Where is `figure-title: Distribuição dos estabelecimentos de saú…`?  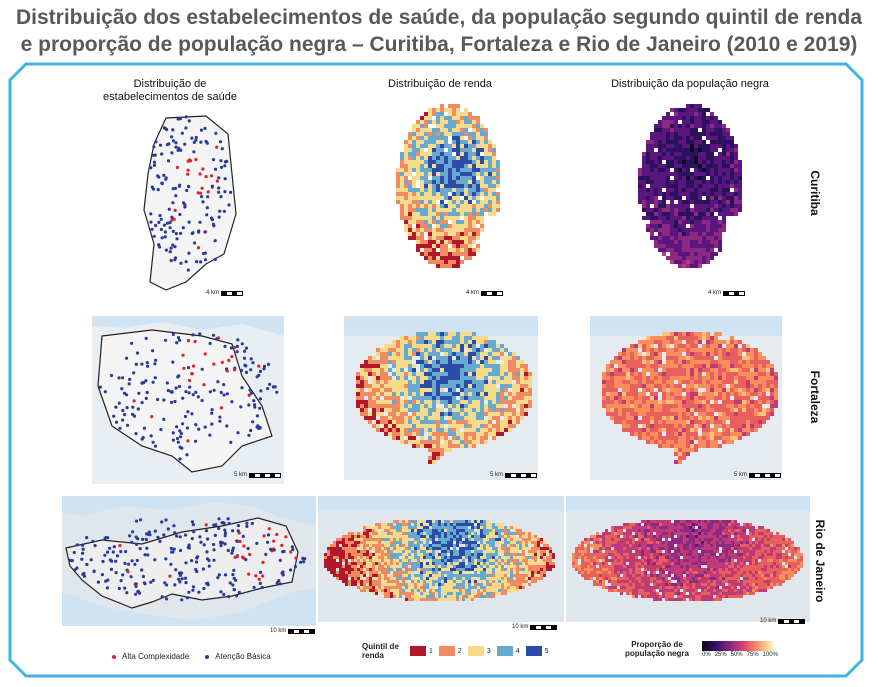
figure-title: Distribuição dos estabelecimentos de saú… is located at coordinates (439, 31).